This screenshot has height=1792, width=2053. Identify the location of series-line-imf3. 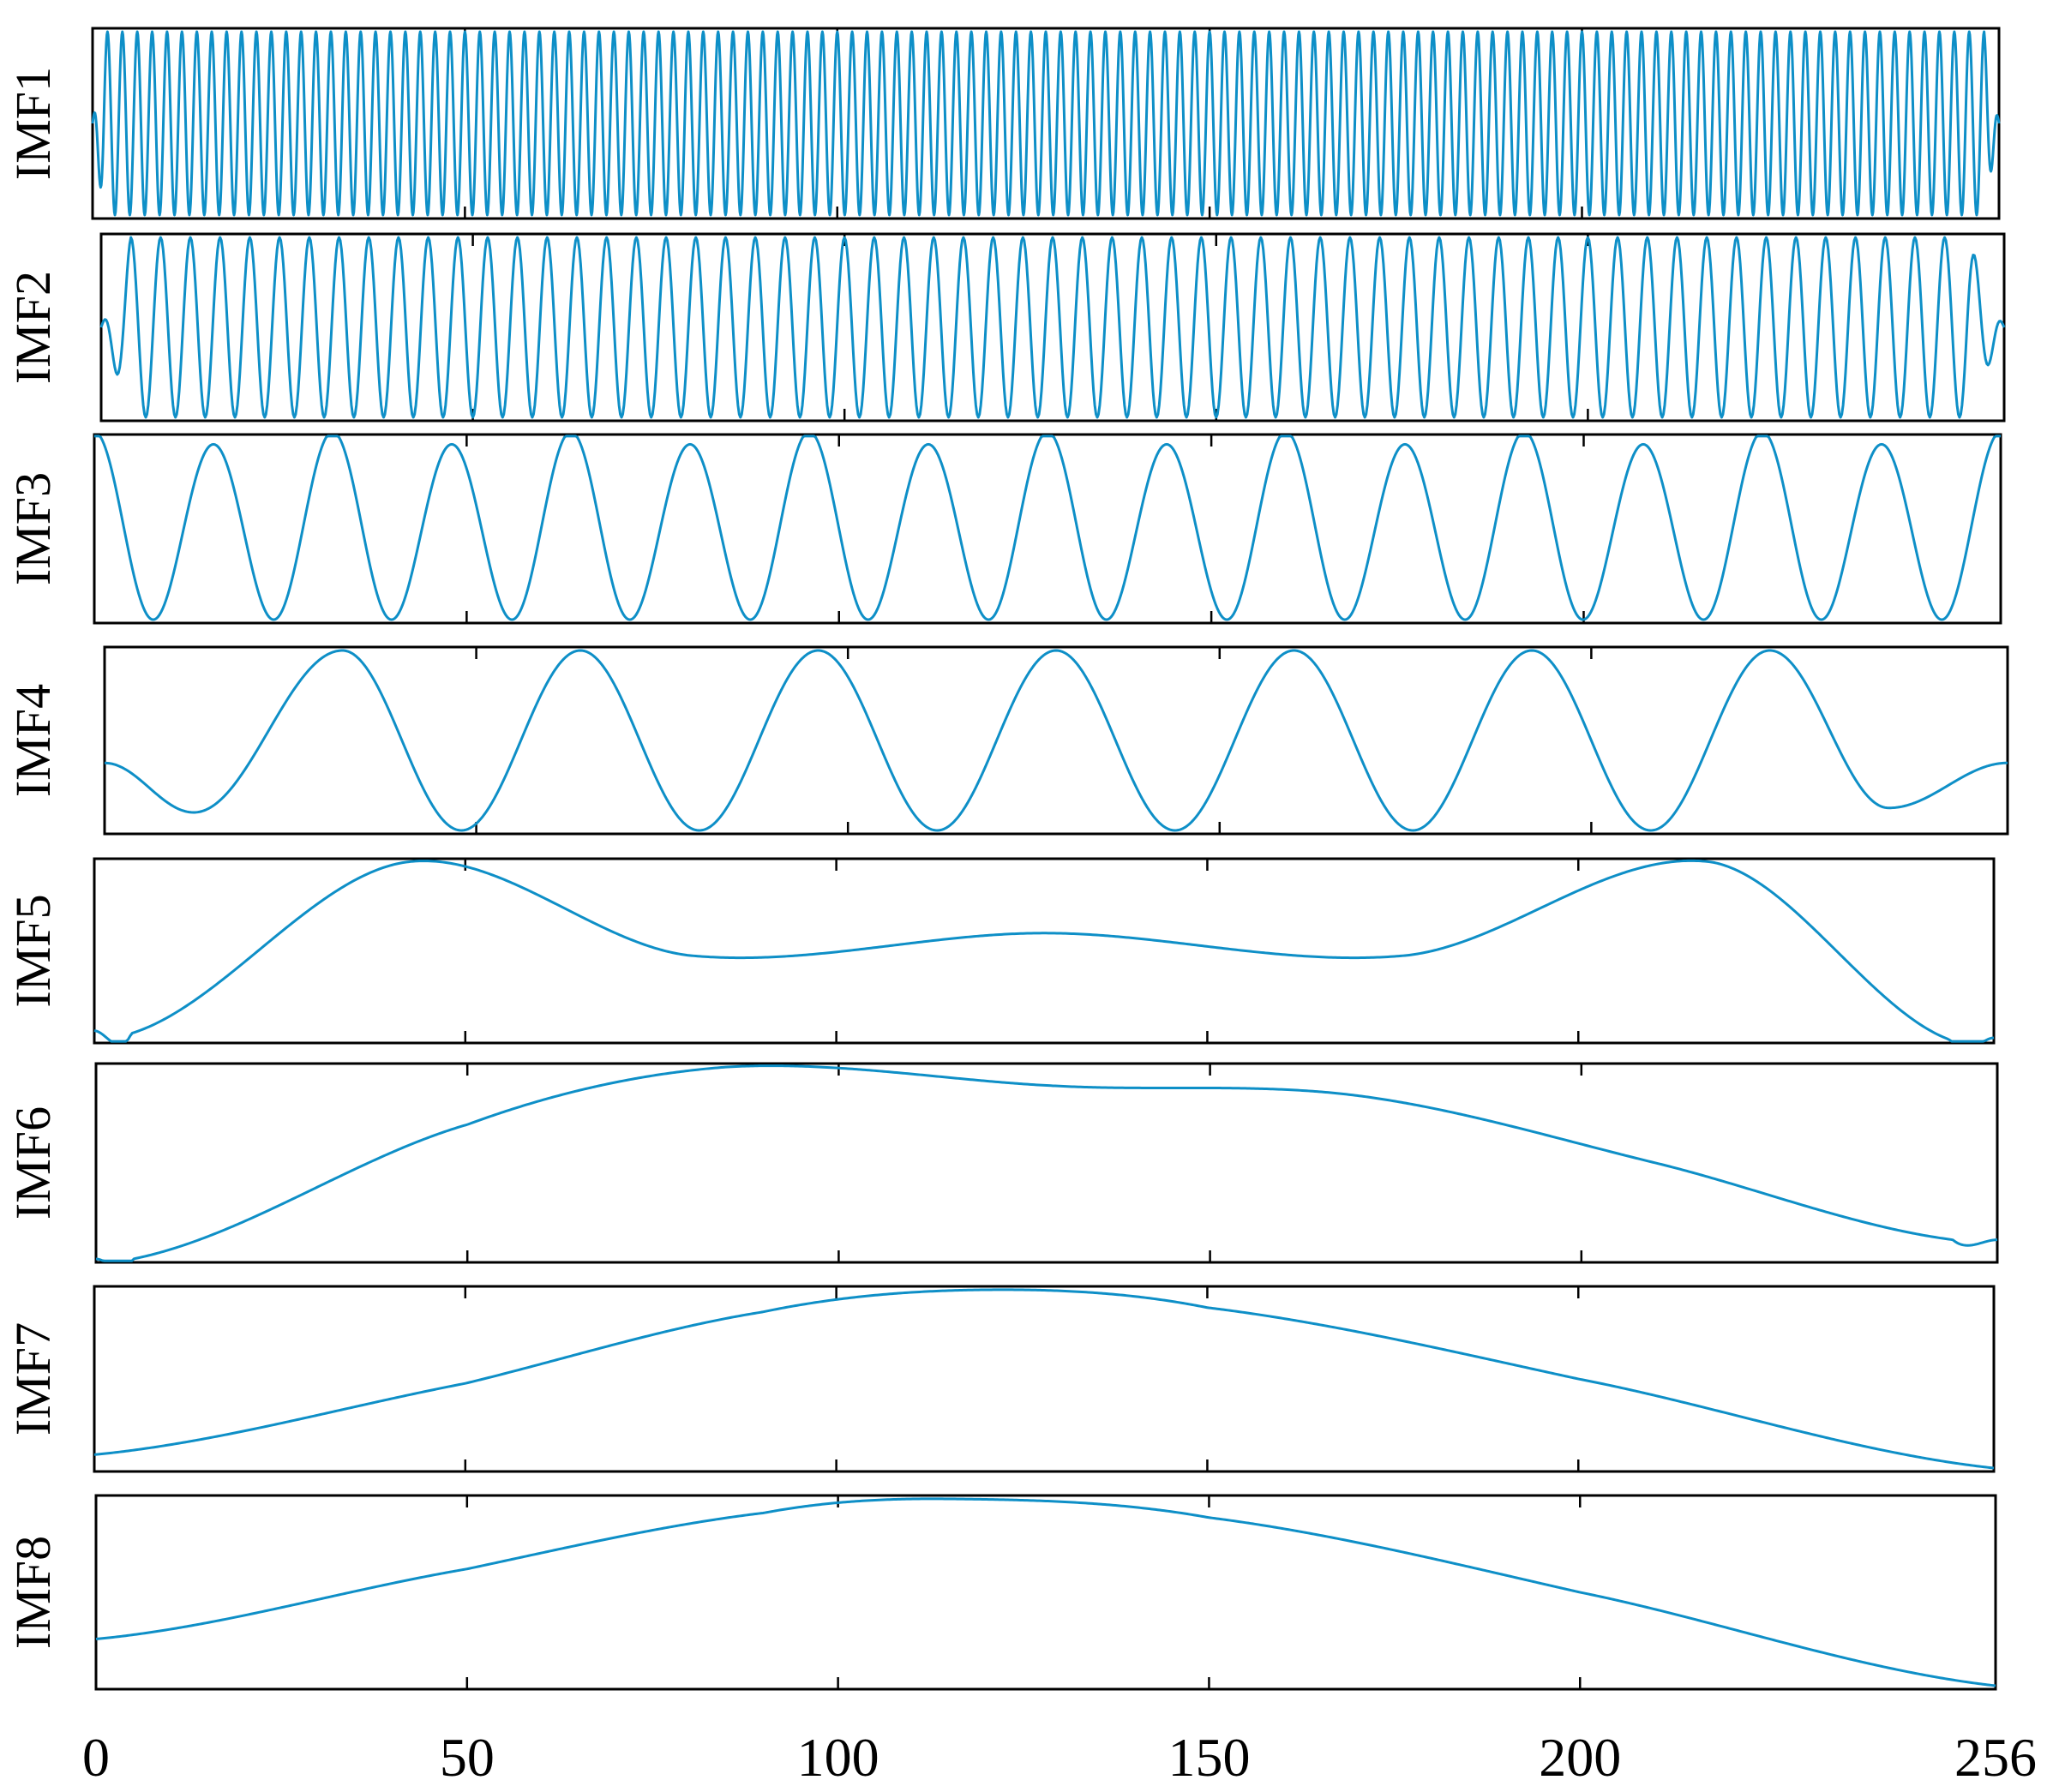
(1047, 528).